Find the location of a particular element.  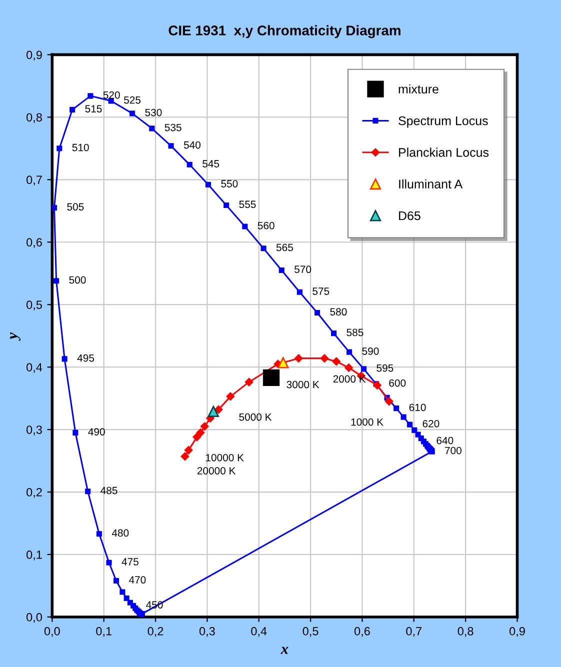

x-tick-label: 0,2 is located at coordinates (156, 632).